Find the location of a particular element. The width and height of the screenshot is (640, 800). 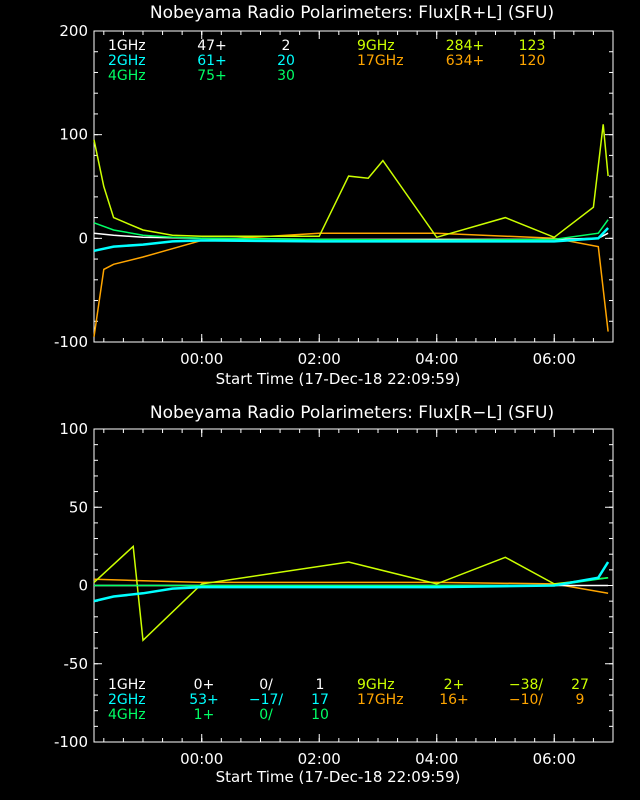

legend-value: 20 is located at coordinates (286, 61).